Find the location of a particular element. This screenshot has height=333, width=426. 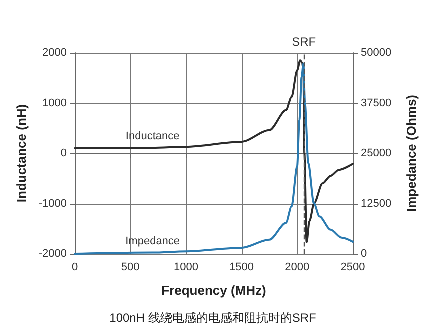

x-tick-label: 500 is located at coordinates (130, 268).